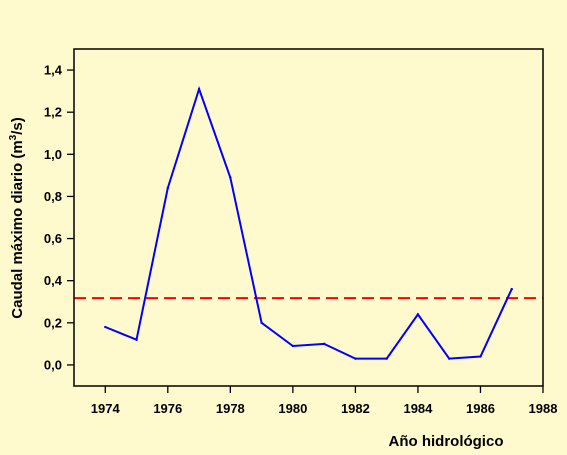  Describe the element at coordinates (53, 154) in the screenshot. I see `y-tick-label: 1,0` at that location.